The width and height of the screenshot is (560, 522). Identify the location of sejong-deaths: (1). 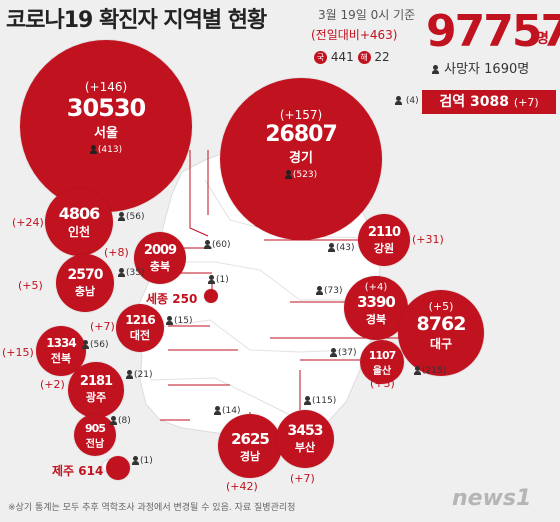
(218, 280).